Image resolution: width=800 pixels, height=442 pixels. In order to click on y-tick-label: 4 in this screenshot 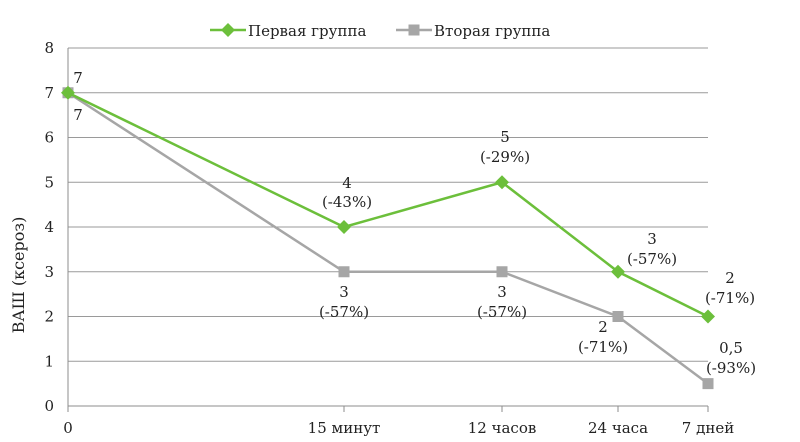, I will do `click(49, 227)`.